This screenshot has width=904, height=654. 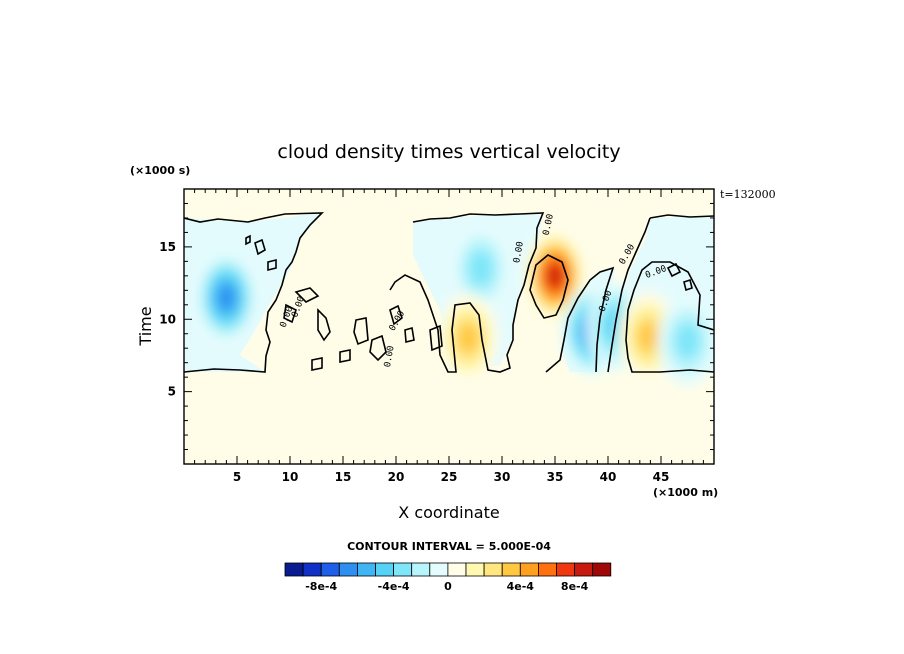 What do you see at coordinates (160, 170) in the screenshot?
I see `y-unit-label: (×1000 s)` at bounding box center [160, 170].